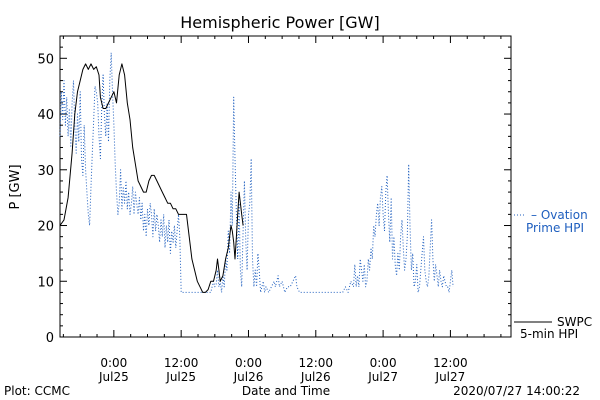  Describe the element at coordinates (37, 391) in the screenshot. I see `plot-credit: Plot: CCMC` at that location.